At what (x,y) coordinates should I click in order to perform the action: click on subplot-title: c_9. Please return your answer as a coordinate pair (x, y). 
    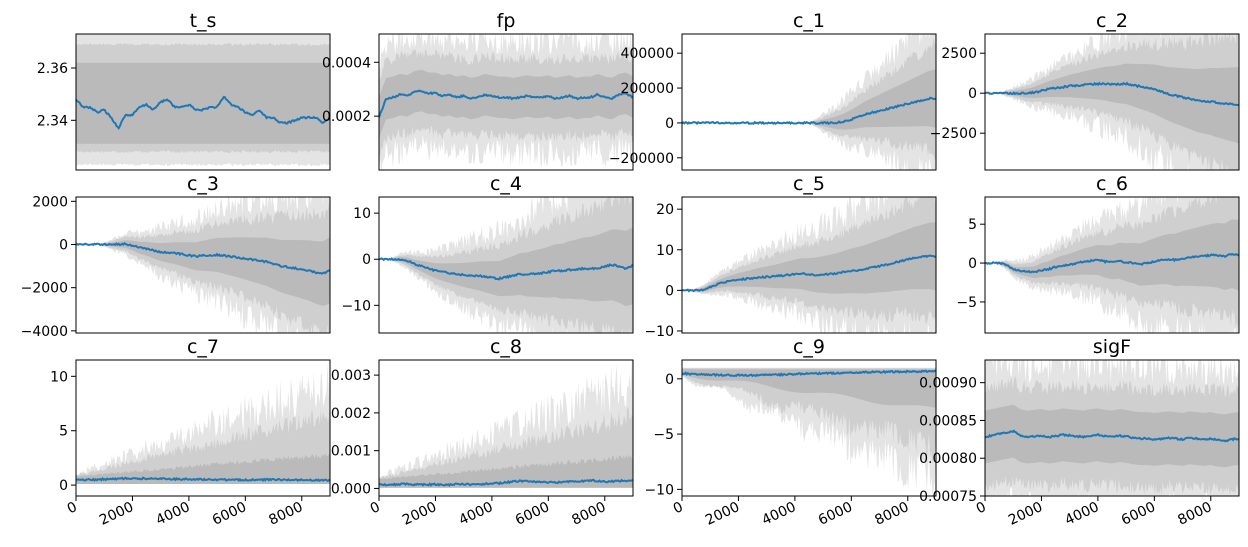
    Looking at the image, I should click on (809, 347).